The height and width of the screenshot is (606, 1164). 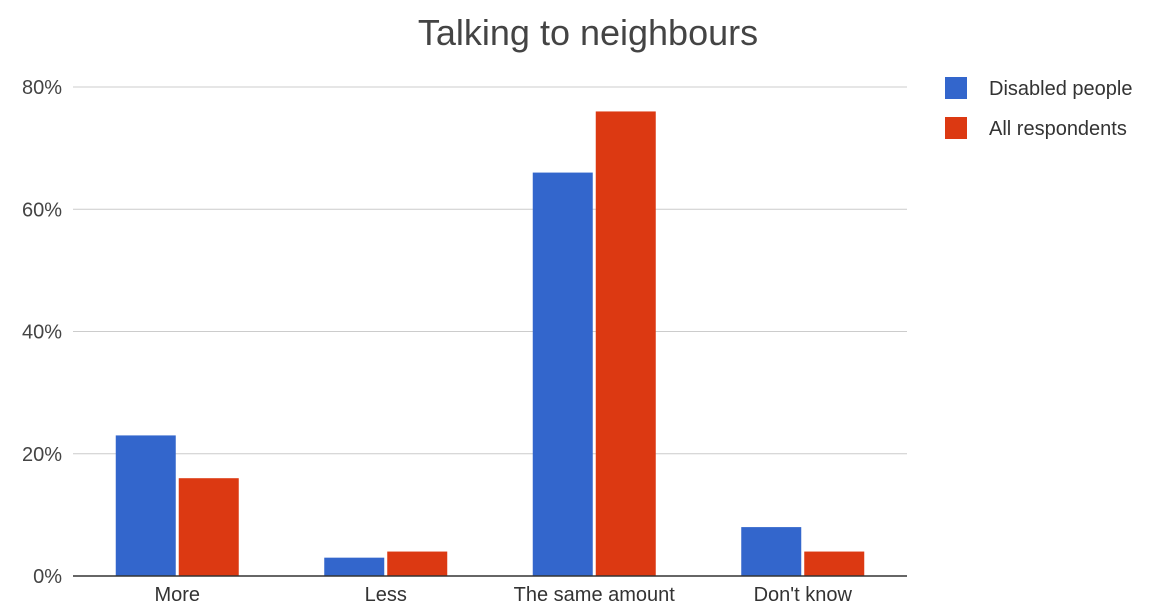 I want to click on x-category-label: The same amount, so click(x=595, y=595).